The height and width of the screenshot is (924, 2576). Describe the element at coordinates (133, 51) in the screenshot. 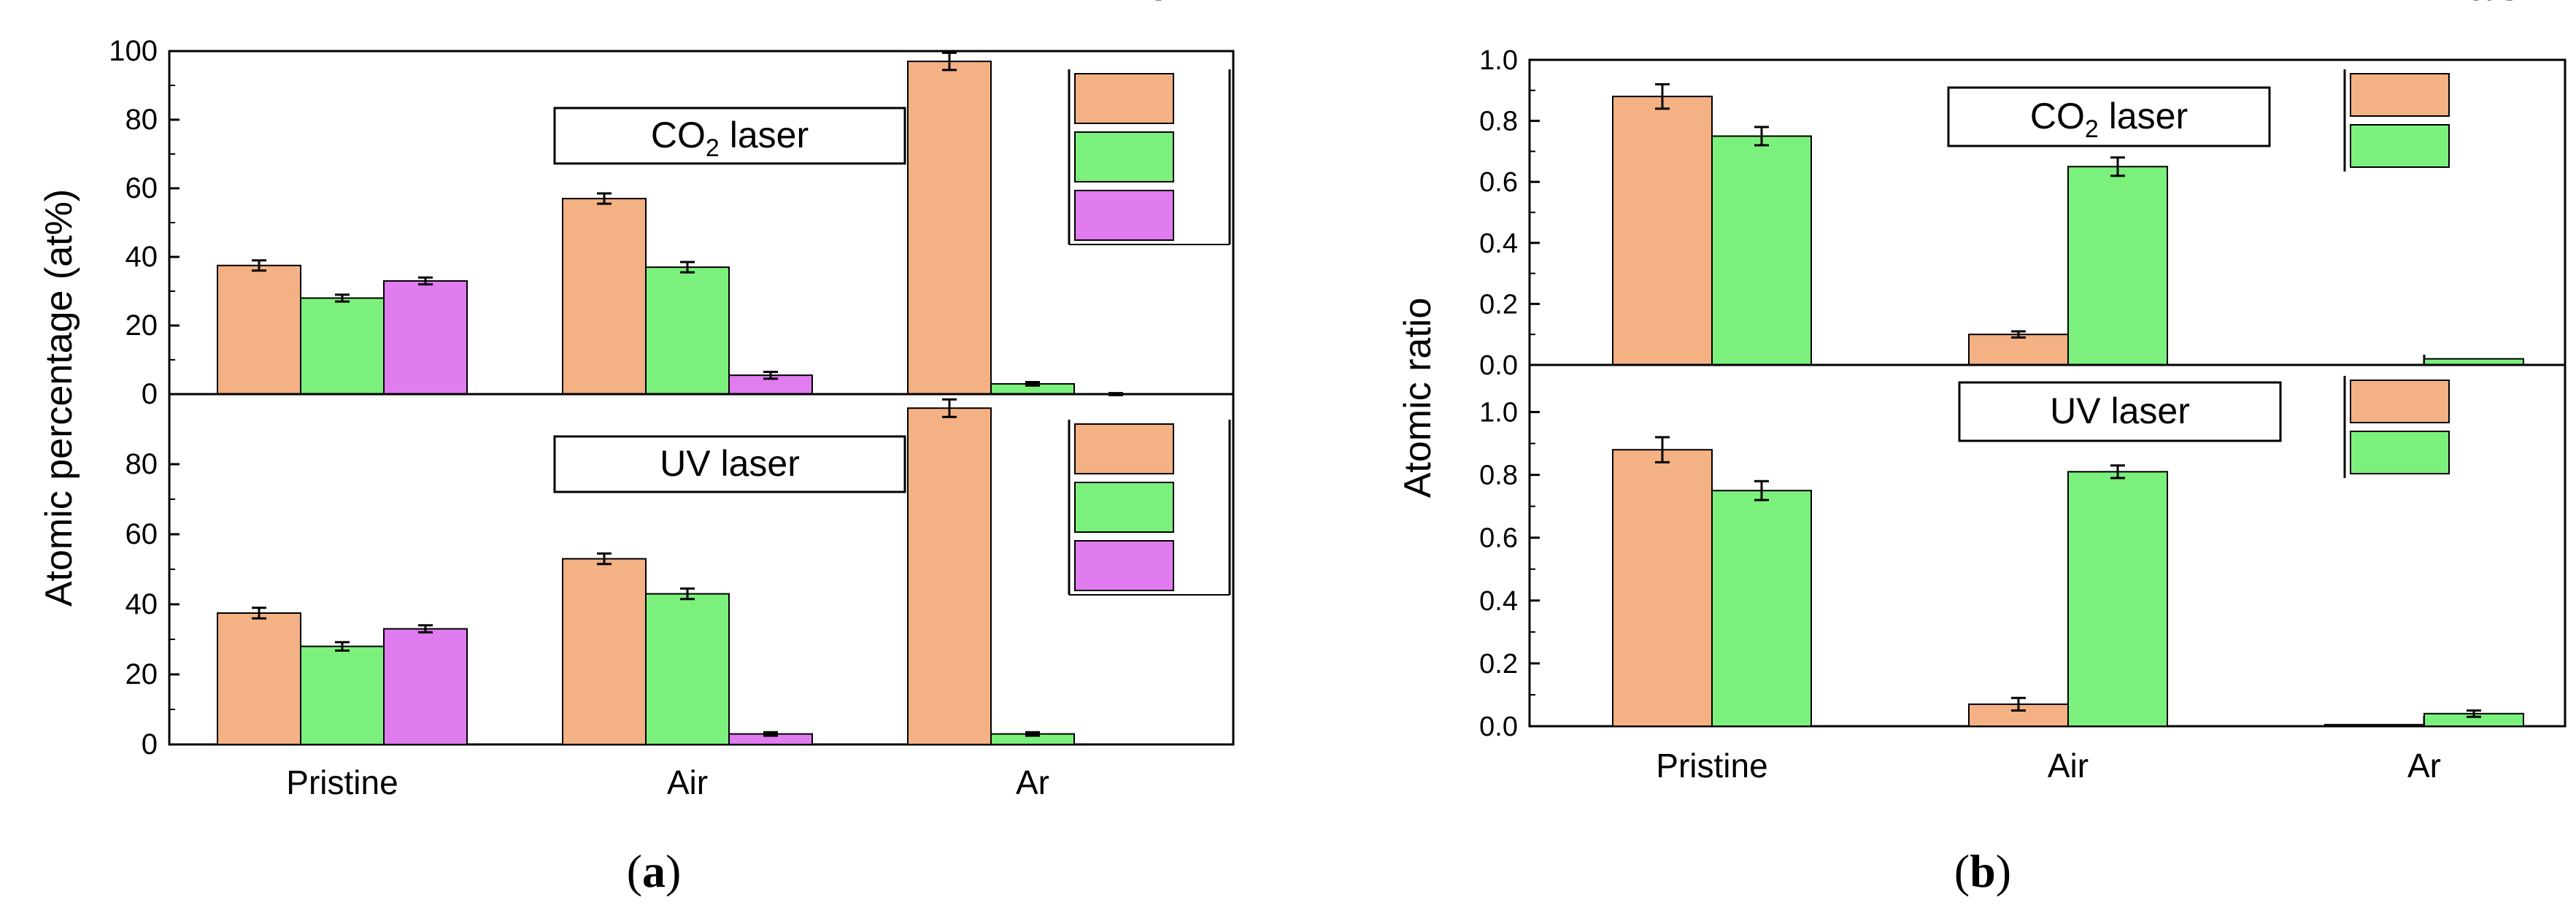

I see `y-tick-label: 100` at that location.